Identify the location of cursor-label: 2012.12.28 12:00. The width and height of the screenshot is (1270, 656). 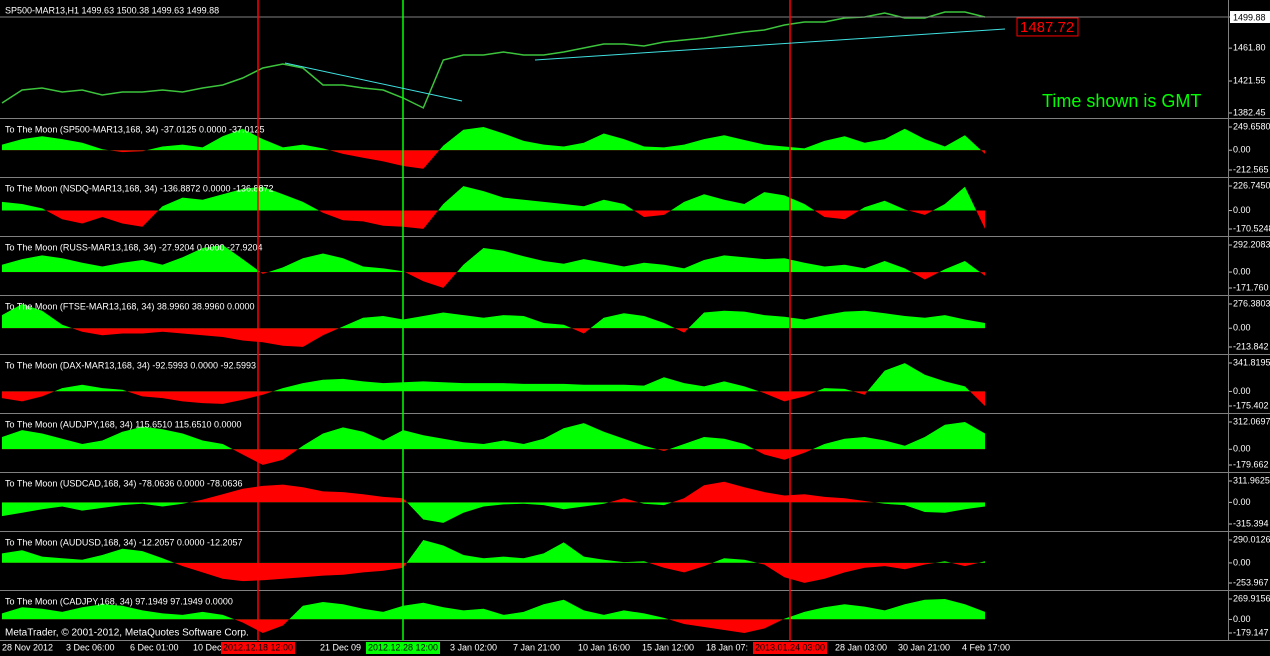
(403, 647).